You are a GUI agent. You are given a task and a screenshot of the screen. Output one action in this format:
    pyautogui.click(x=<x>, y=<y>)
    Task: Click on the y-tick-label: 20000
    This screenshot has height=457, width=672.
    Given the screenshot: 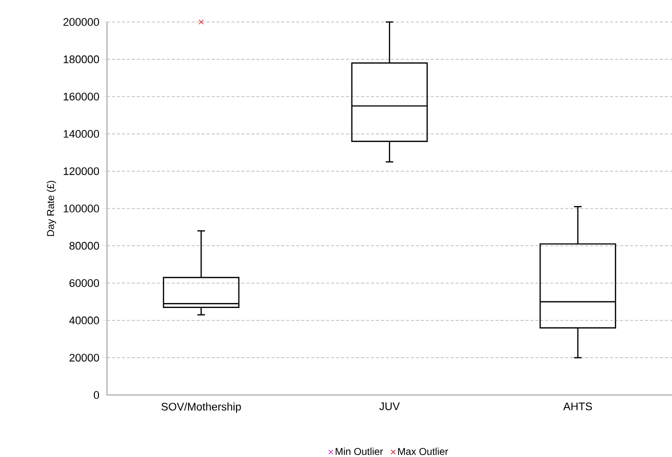 What is the action you would take?
    pyautogui.click(x=85, y=358)
    